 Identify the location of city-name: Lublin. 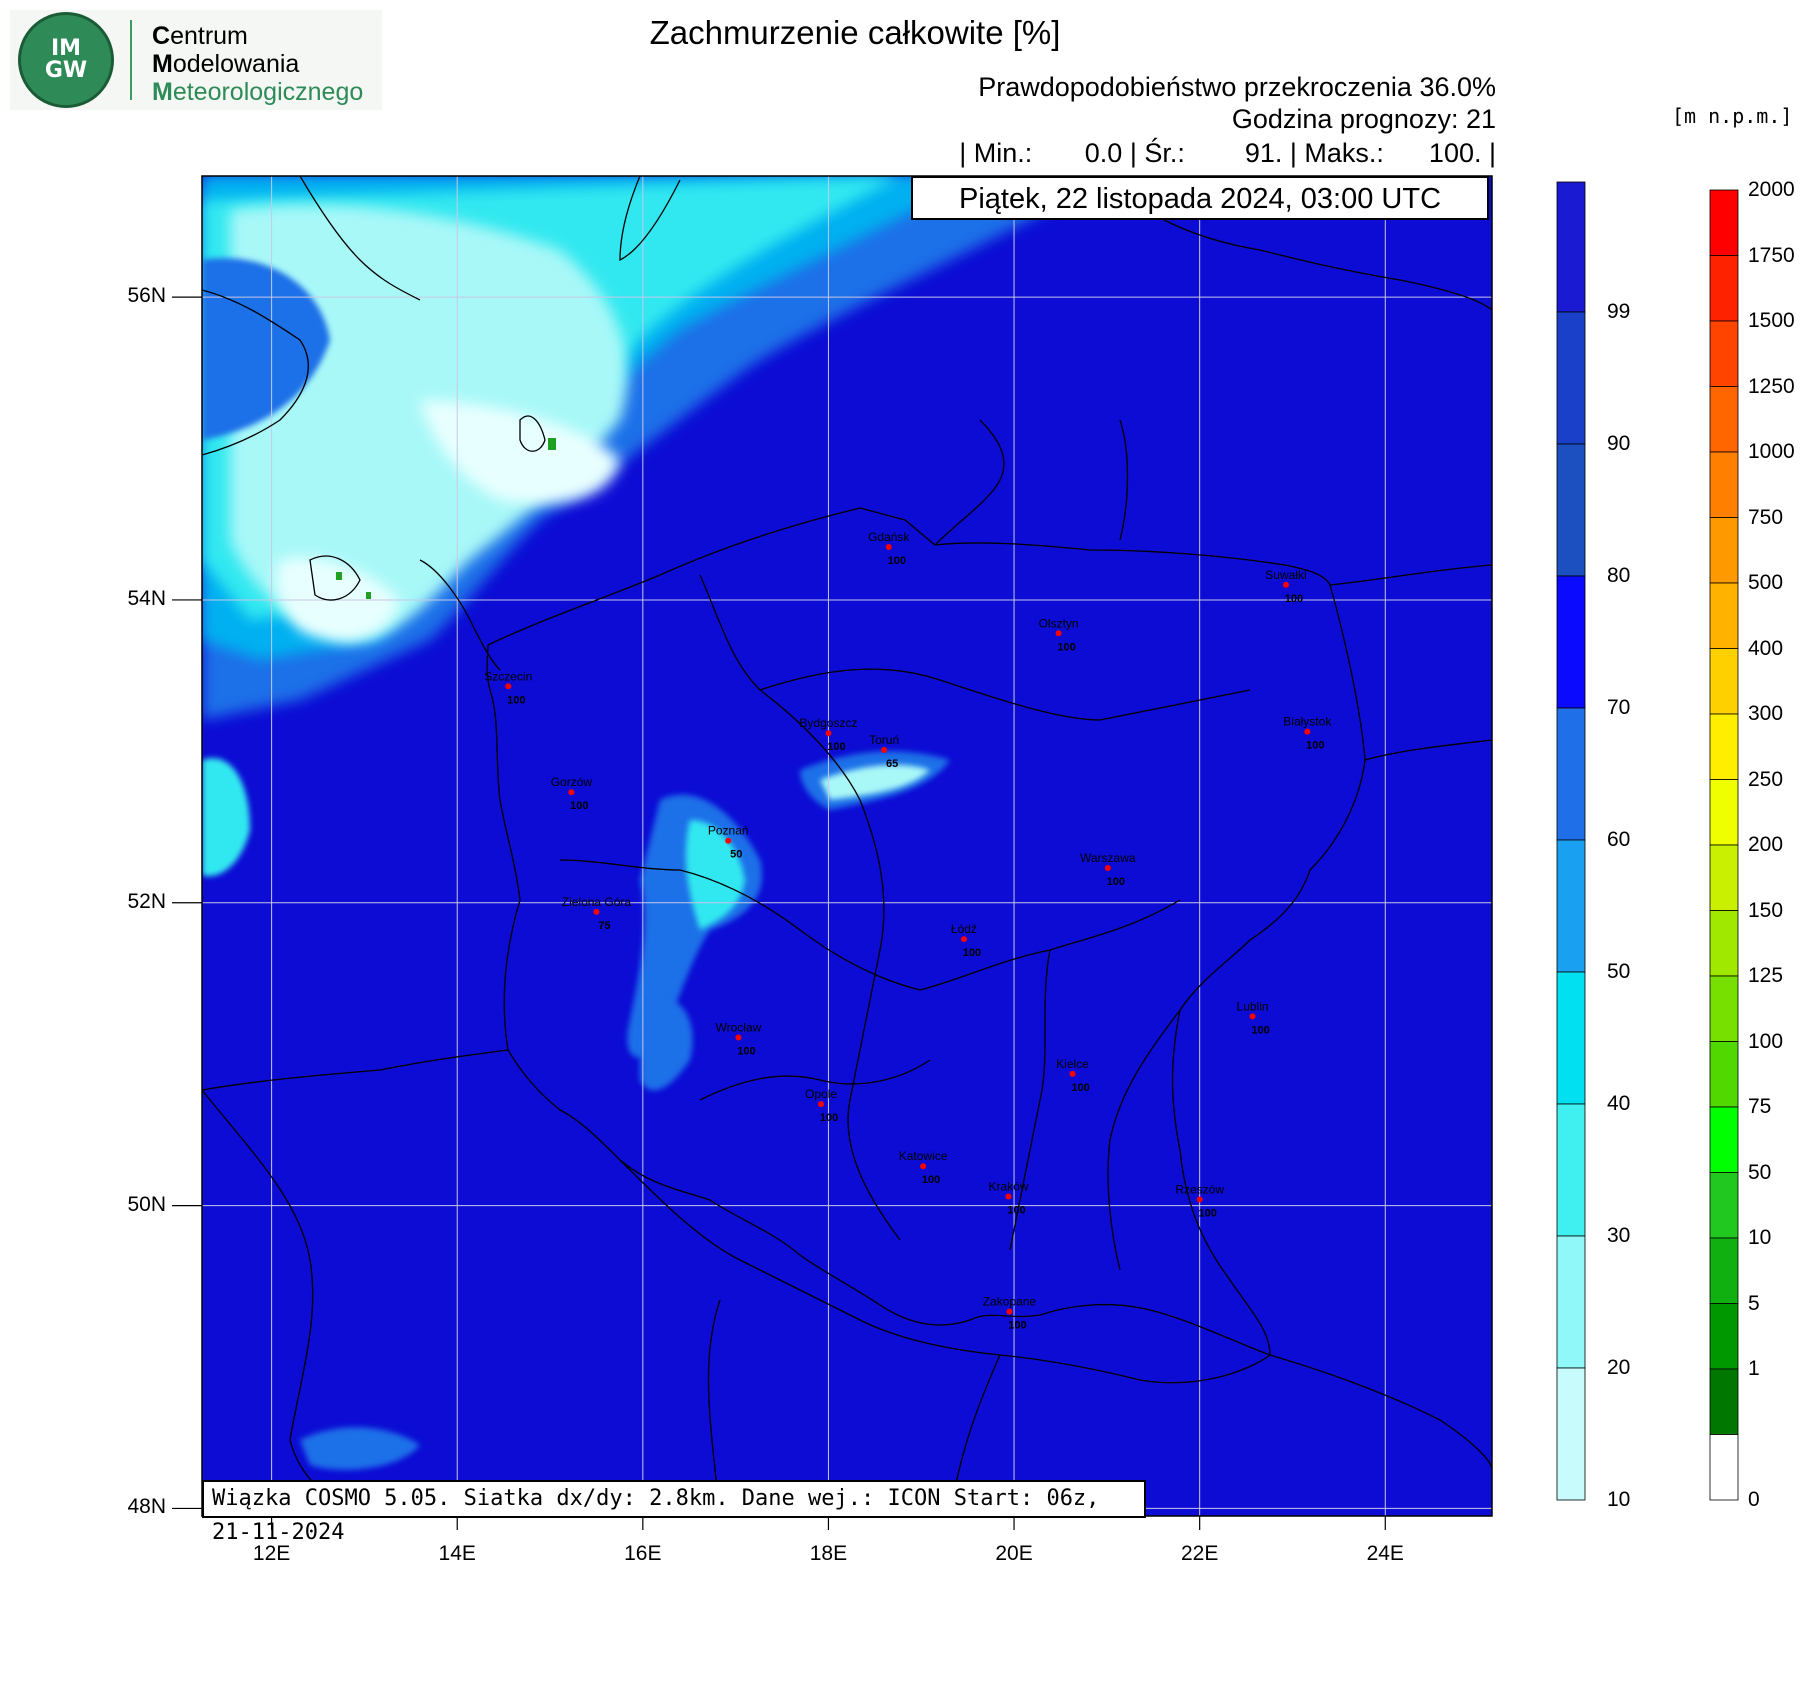
(1253, 1006).